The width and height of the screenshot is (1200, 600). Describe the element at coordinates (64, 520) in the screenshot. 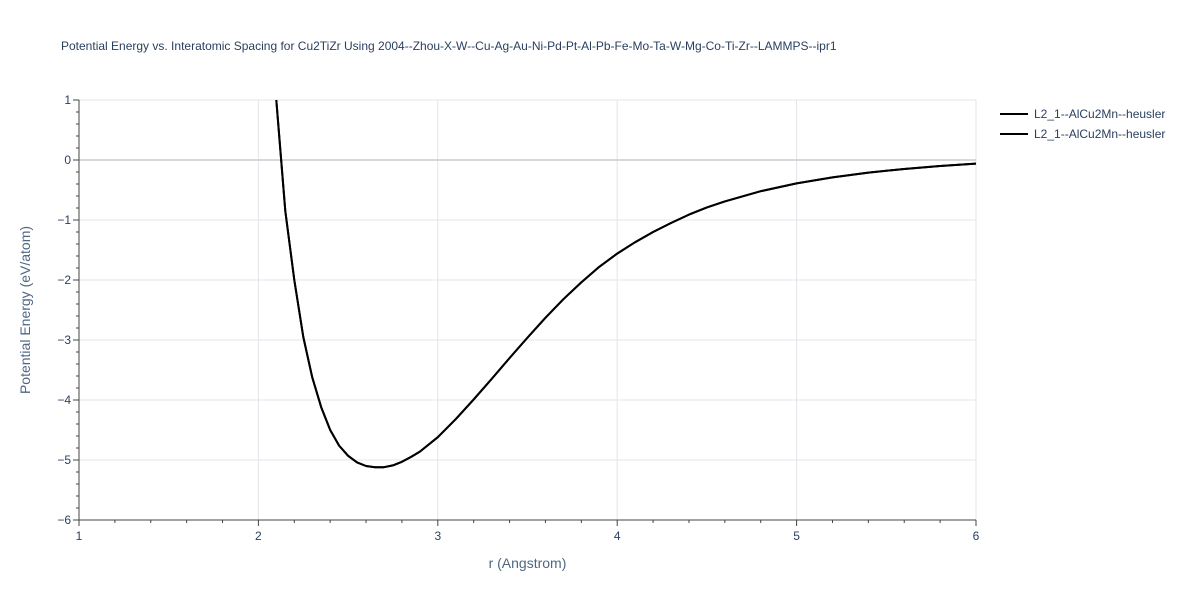

I see `y-tick-label: −6` at that location.